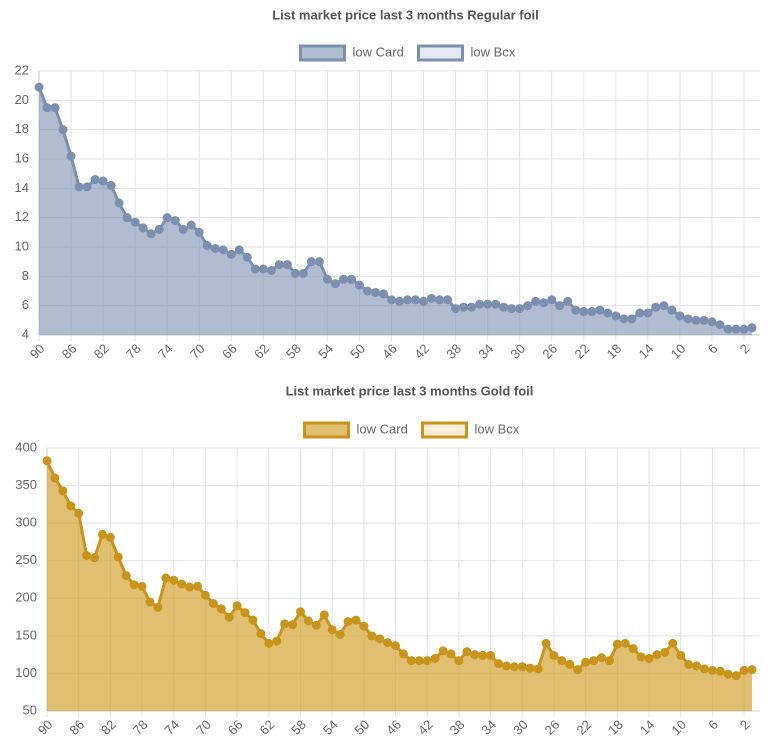 The width and height of the screenshot is (768, 753). I want to click on x-tick-label: 74, so click(165, 351).